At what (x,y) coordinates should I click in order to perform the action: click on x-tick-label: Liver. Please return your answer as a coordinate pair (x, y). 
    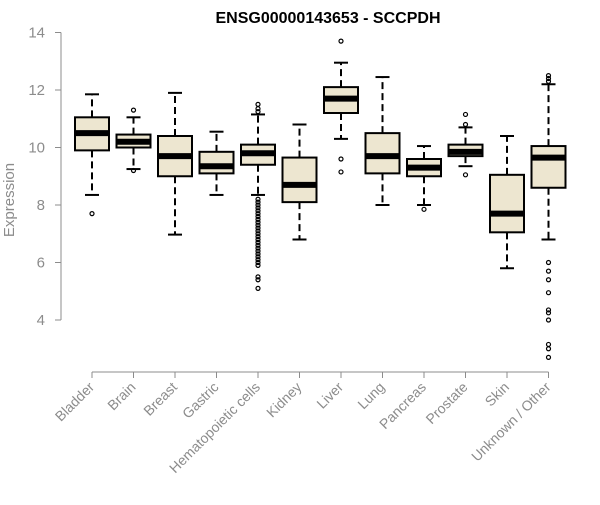
    Looking at the image, I should click on (329, 395).